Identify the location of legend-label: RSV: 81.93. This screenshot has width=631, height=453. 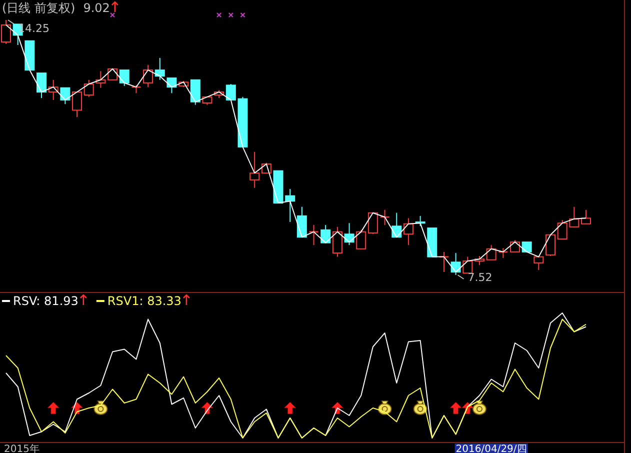
(45, 301).